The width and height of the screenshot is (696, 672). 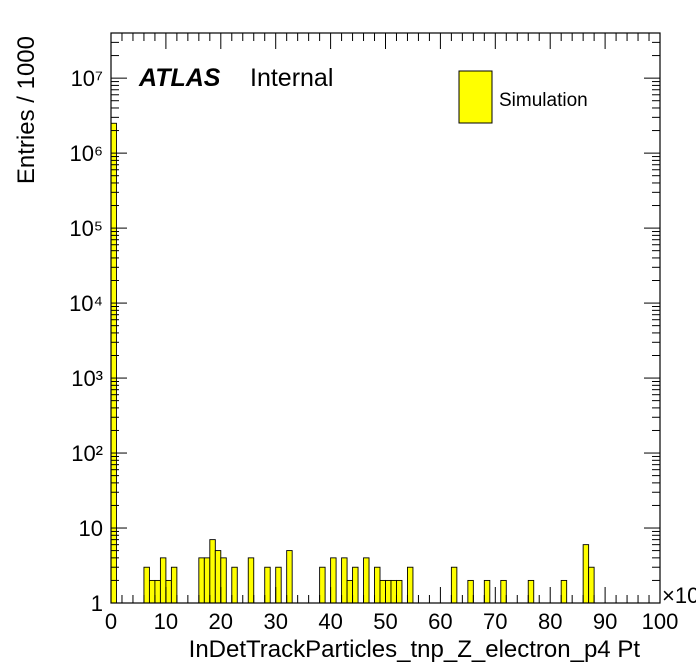 I want to click on x-tick-label: 0, so click(x=111, y=621).